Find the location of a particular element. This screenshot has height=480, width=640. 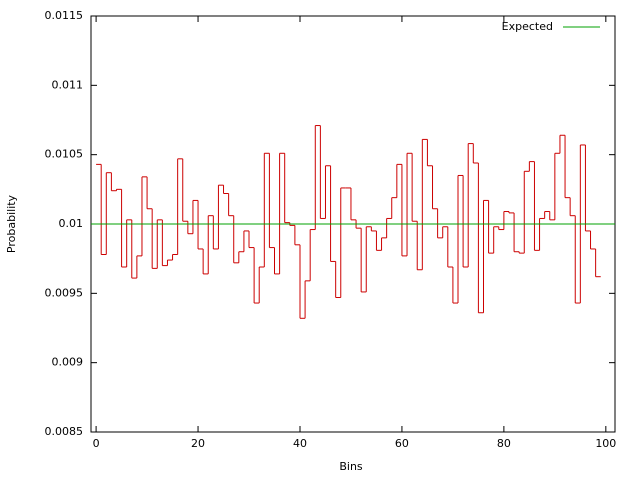

y-tick-label: 0.0115 is located at coordinates (64, 15).